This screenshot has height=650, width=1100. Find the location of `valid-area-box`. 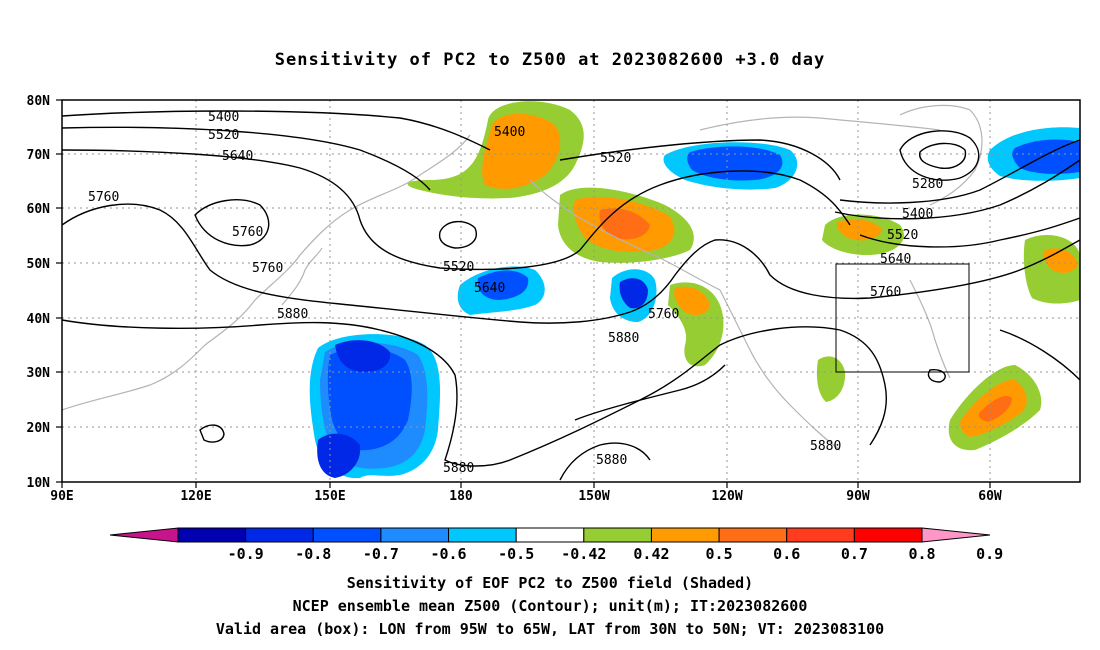

valid-area-box is located at coordinates (902, 318).